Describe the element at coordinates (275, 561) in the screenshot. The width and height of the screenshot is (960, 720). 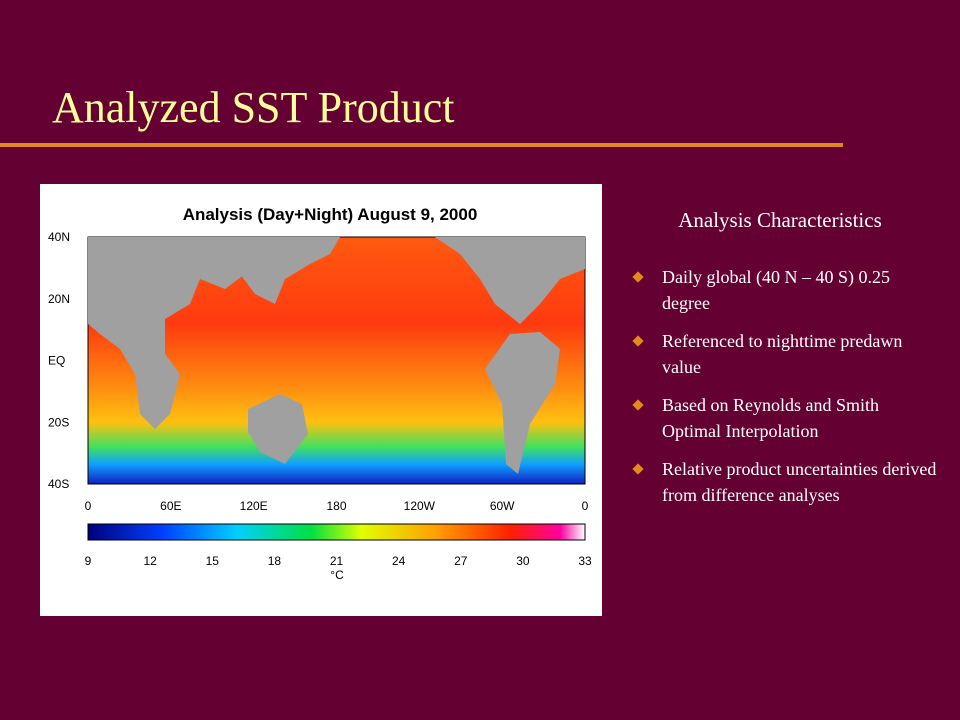
I see `colorbar-tick: 18` at that location.